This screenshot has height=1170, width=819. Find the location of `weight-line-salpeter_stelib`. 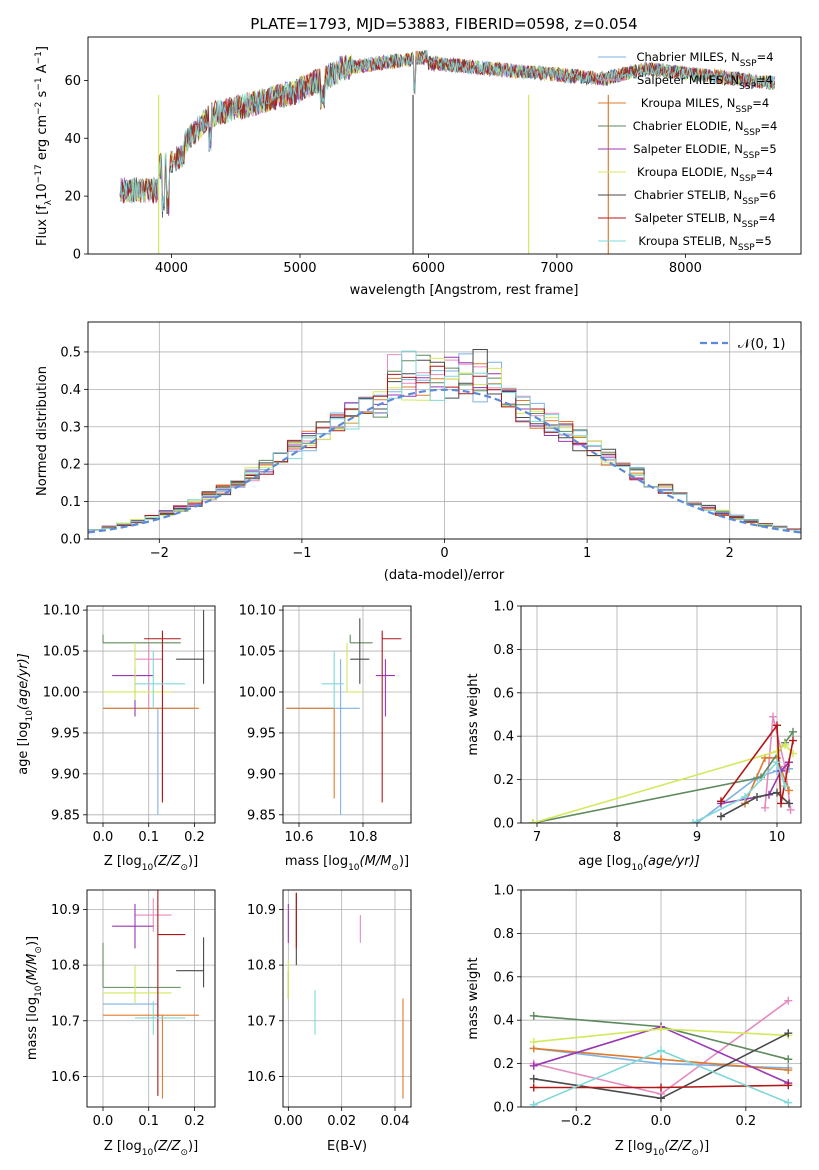

weight-line-salpeter_stelib is located at coordinates (757, 763).